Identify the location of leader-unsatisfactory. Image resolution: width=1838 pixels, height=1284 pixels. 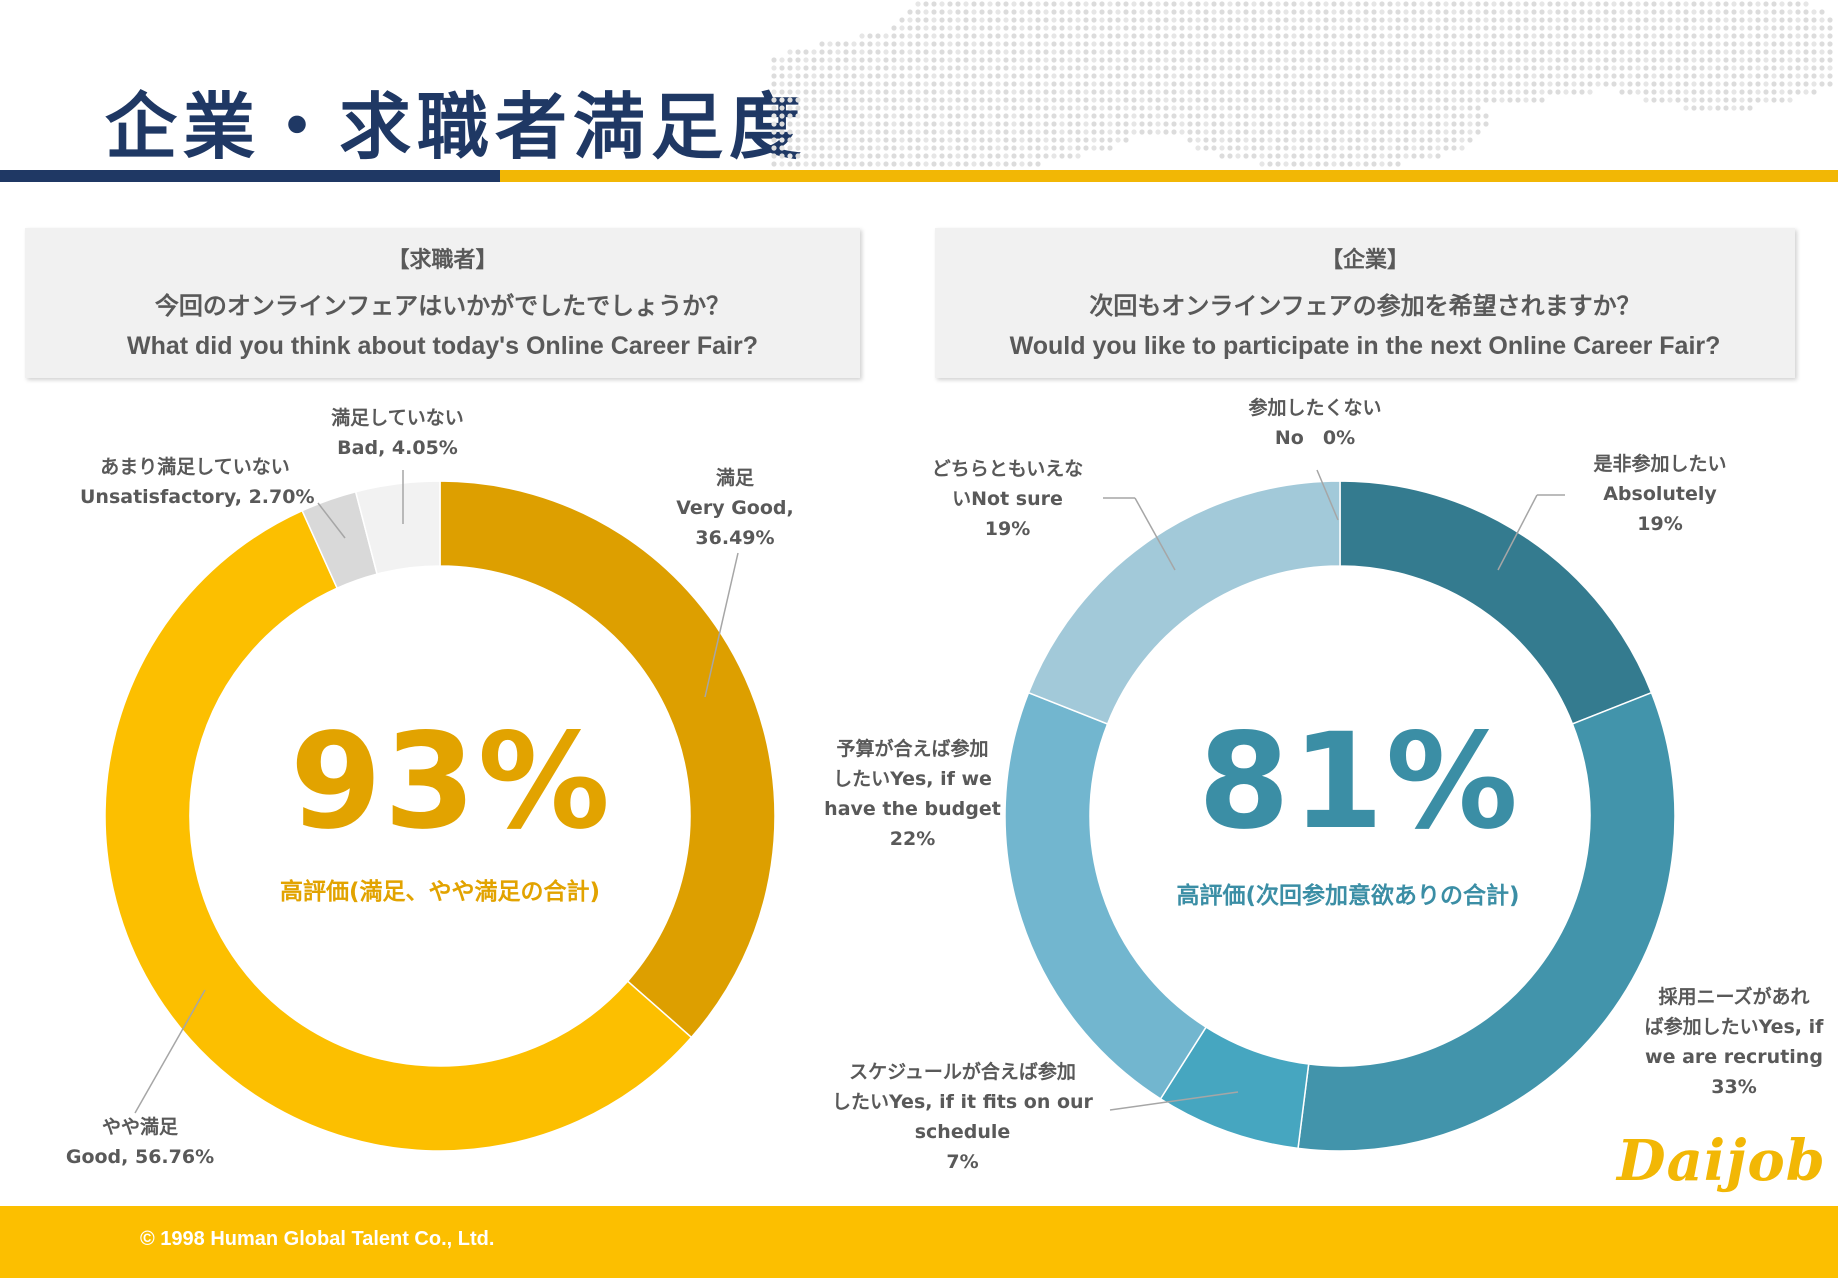
(331, 520).